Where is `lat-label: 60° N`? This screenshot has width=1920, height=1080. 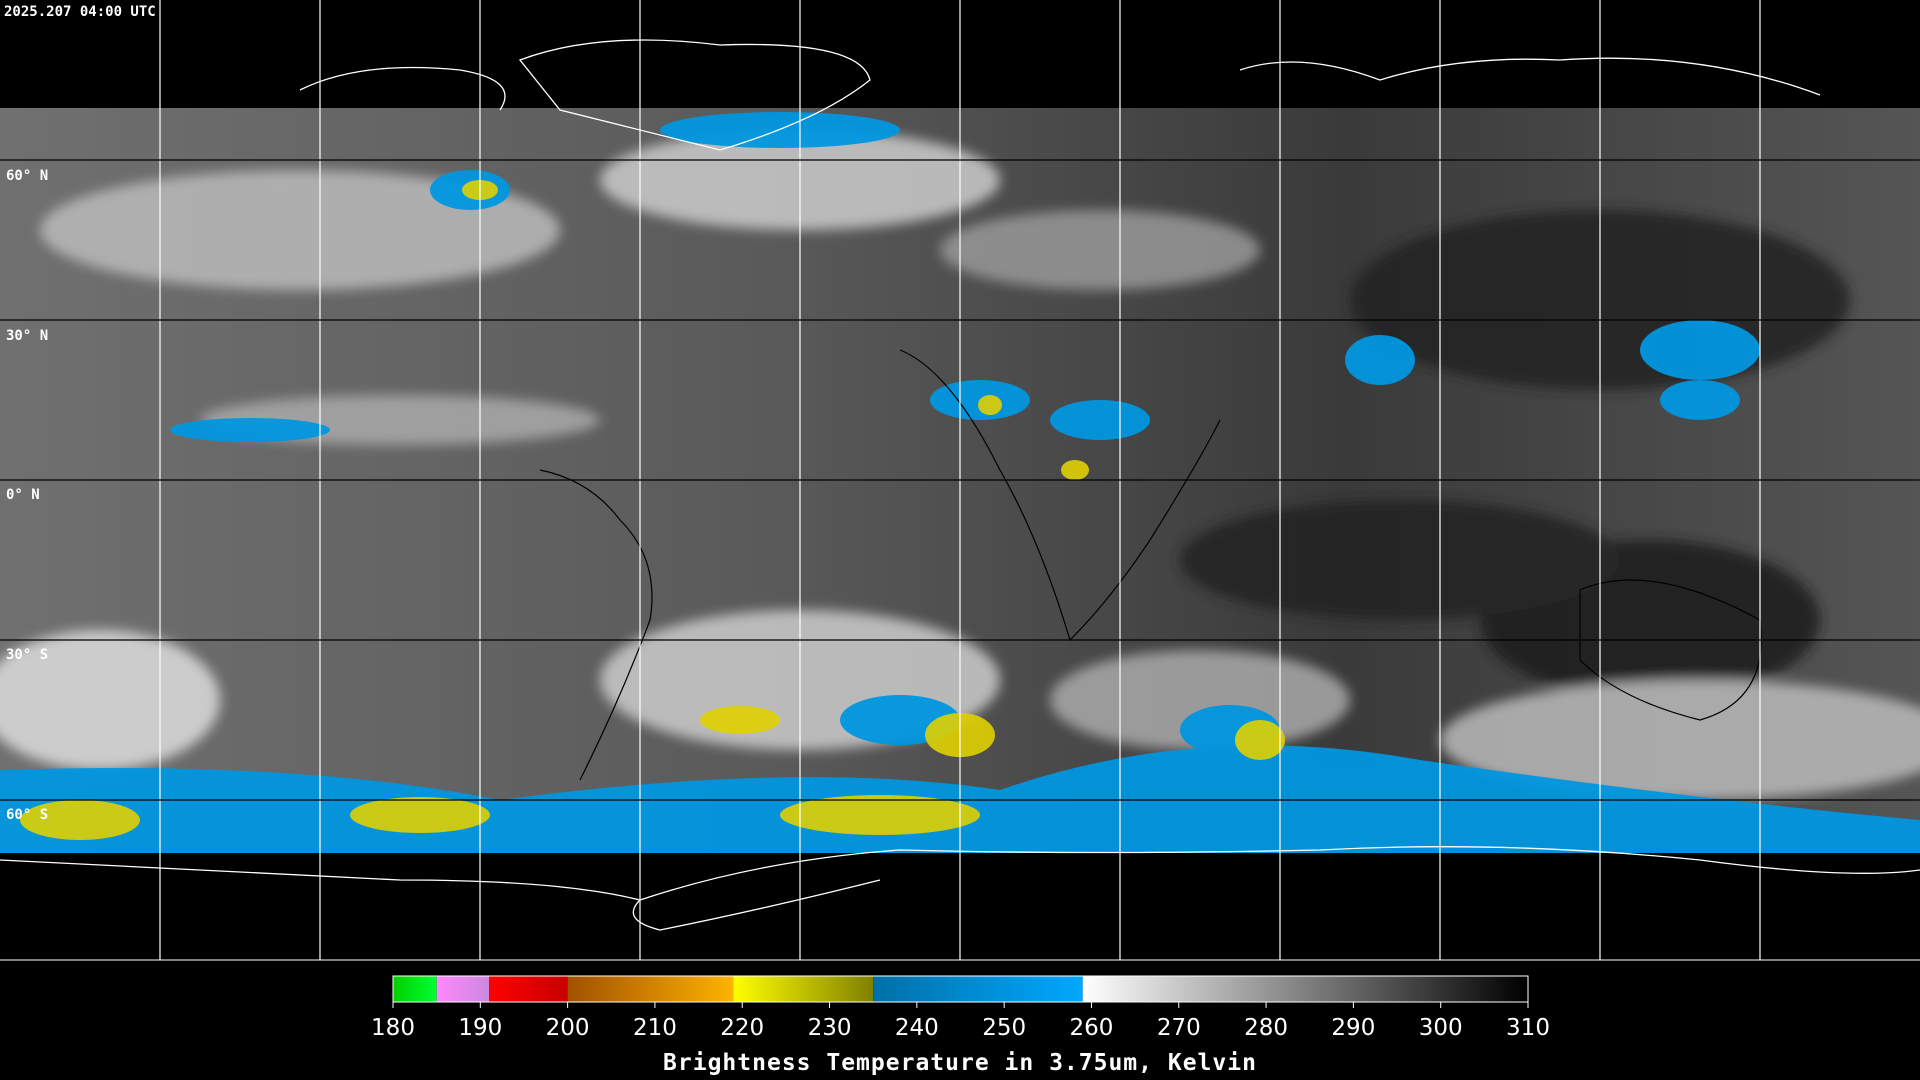 lat-label: 60° N is located at coordinates (27, 176).